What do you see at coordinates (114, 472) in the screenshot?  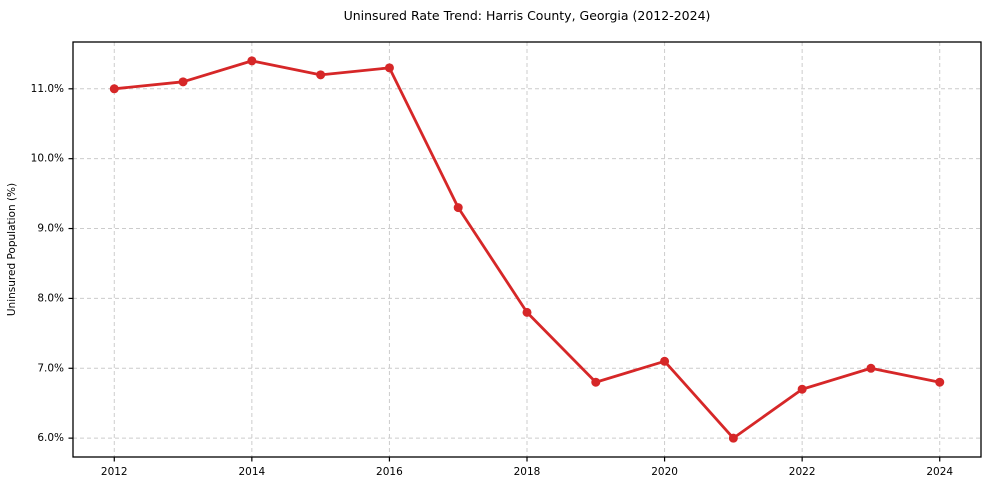 I see `x-tick-label: 2012` at bounding box center [114, 472].